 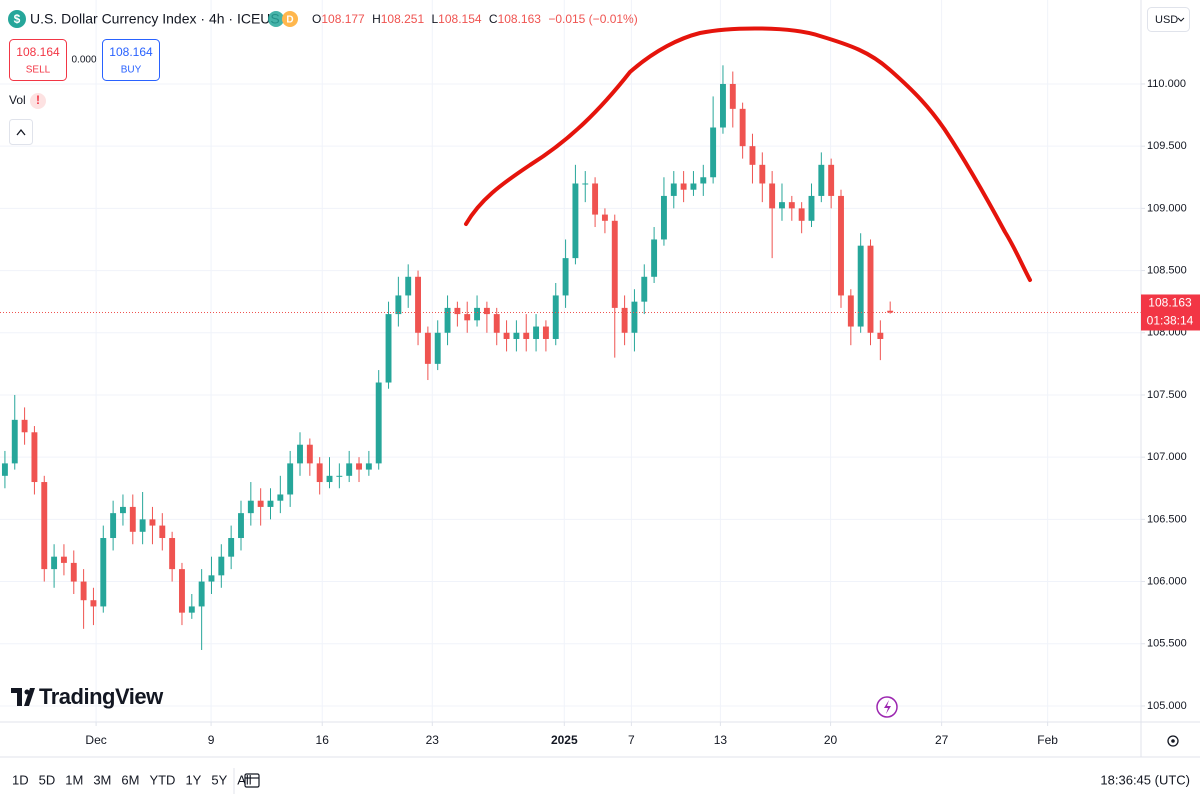 What do you see at coordinates (1145, 779) in the screenshot?
I see `clock: 18:36:45 (UTC)` at bounding box center [1145, 779].